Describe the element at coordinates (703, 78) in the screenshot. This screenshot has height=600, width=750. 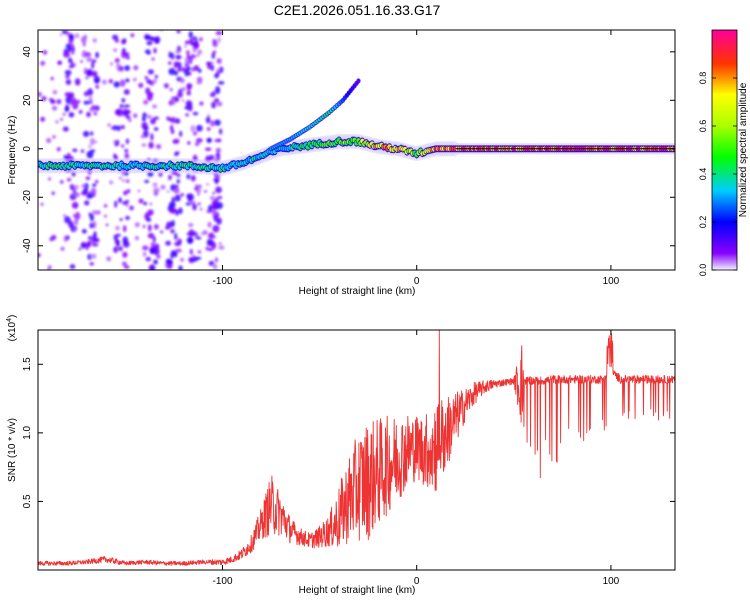
I see `colorbar-tick-label: 0.8` at that location.